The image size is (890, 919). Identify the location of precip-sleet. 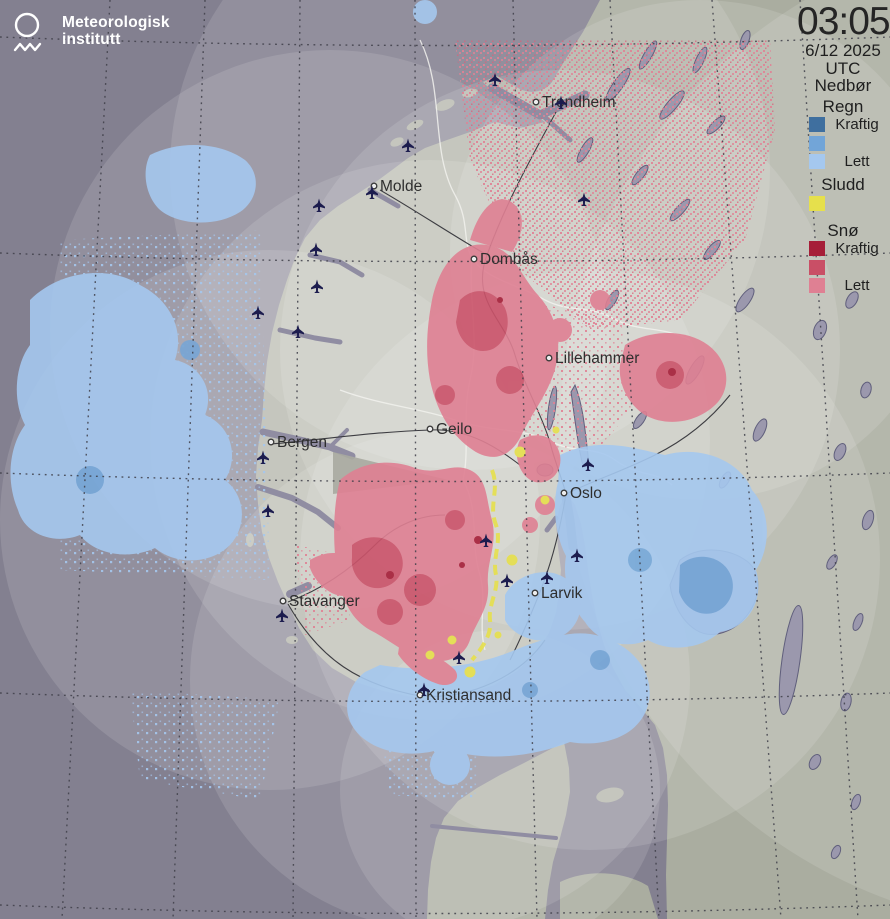
(492, 552).